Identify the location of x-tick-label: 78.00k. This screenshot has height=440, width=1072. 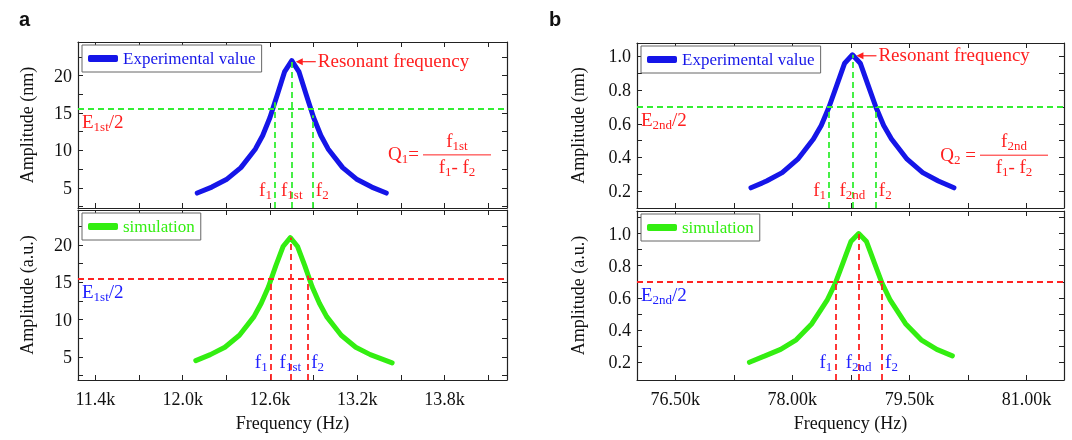
(792, 399).